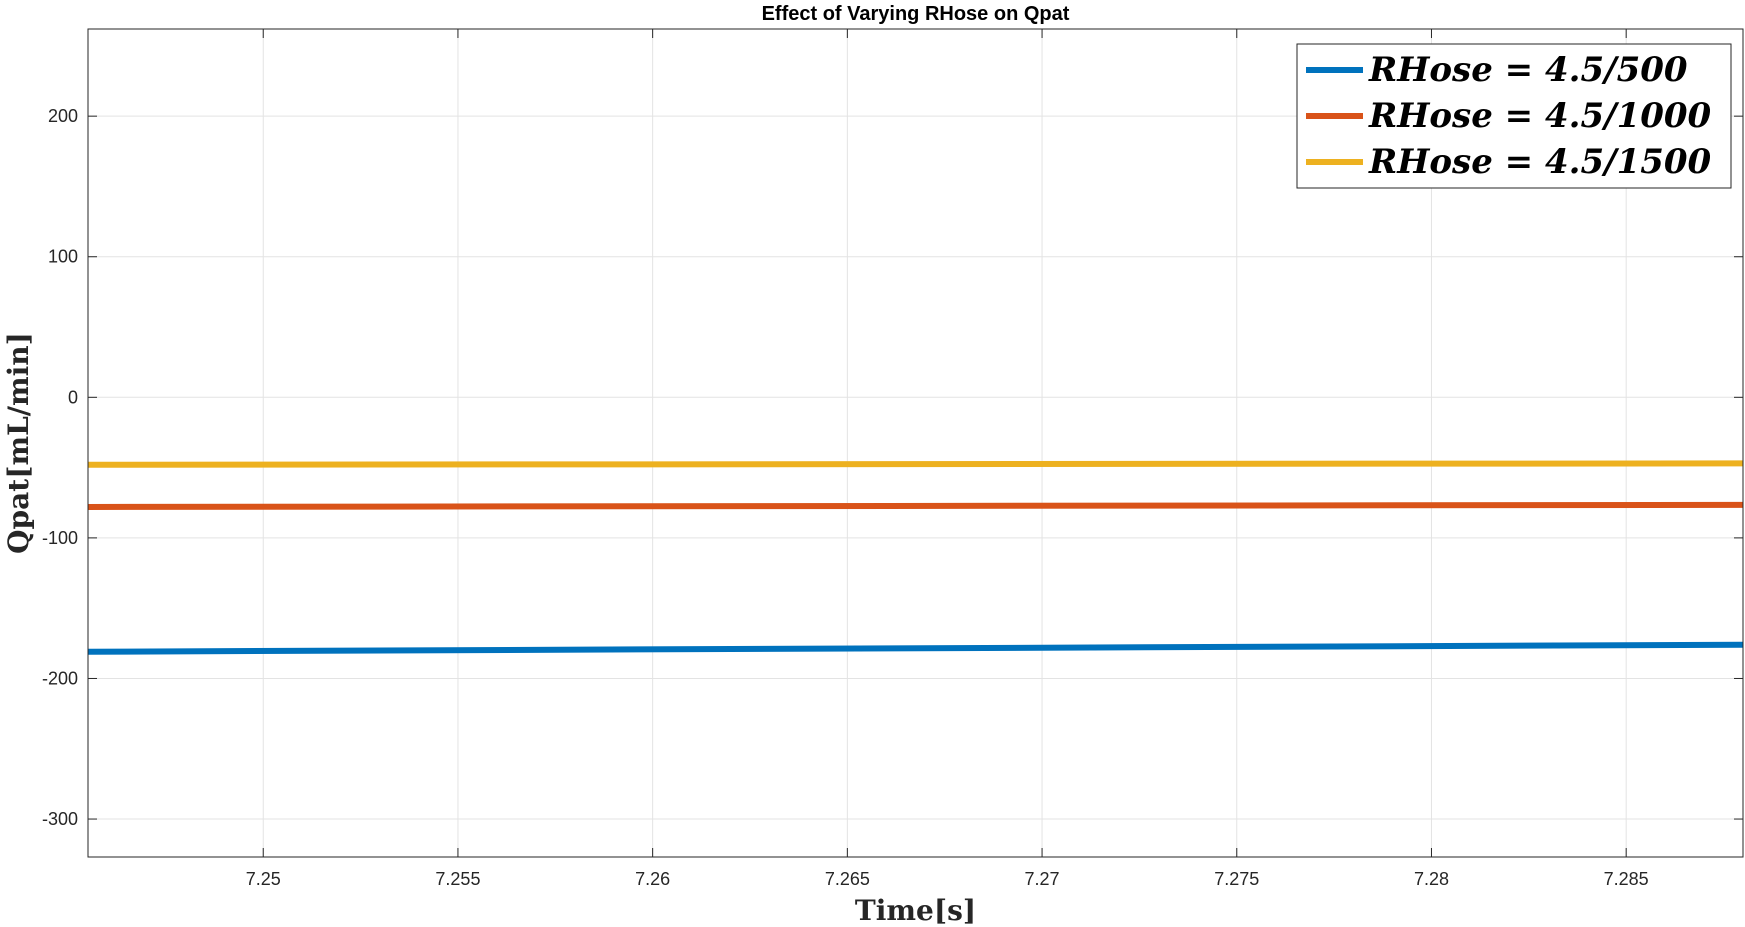 This screenshot has height=927, width=1745. I want to click on legend-entry: RHose = 4.5/1500, so click(1540, 162).